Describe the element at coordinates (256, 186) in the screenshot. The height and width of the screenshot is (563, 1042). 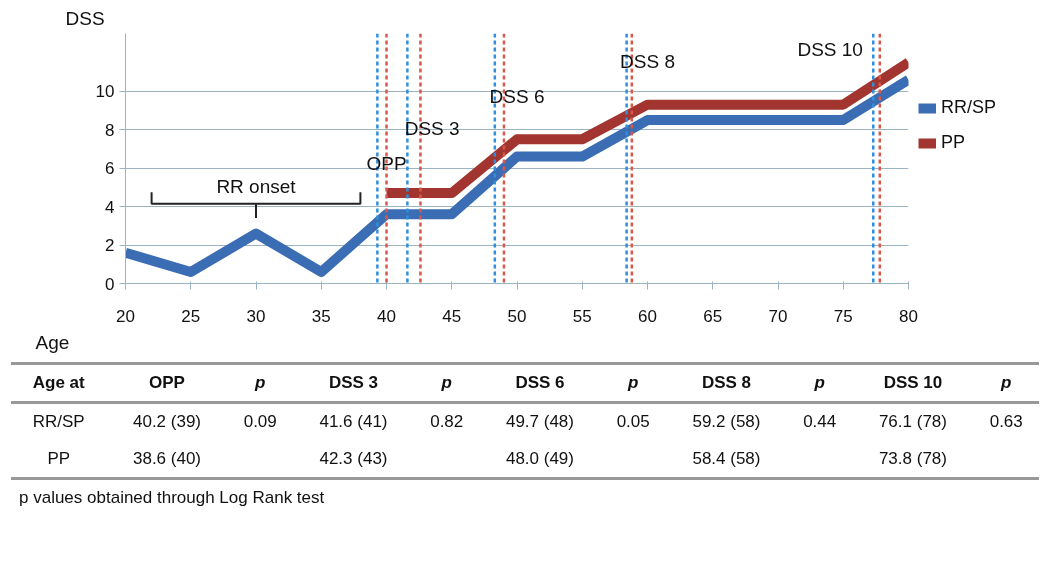
I see `annotation: RR onset` at that location.